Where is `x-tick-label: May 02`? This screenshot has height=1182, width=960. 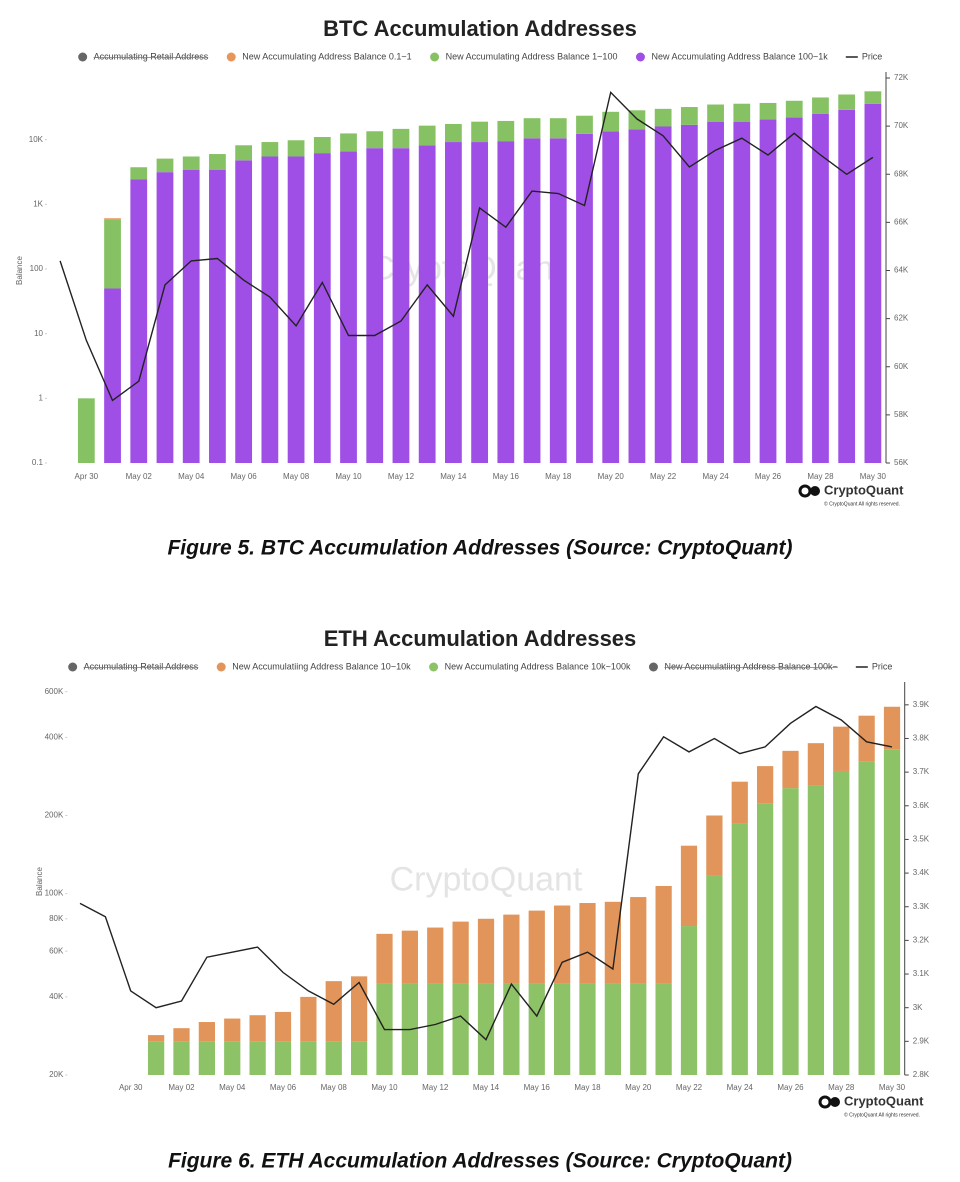 x-tick-label: May 02 is located at coordinates (139, 476).